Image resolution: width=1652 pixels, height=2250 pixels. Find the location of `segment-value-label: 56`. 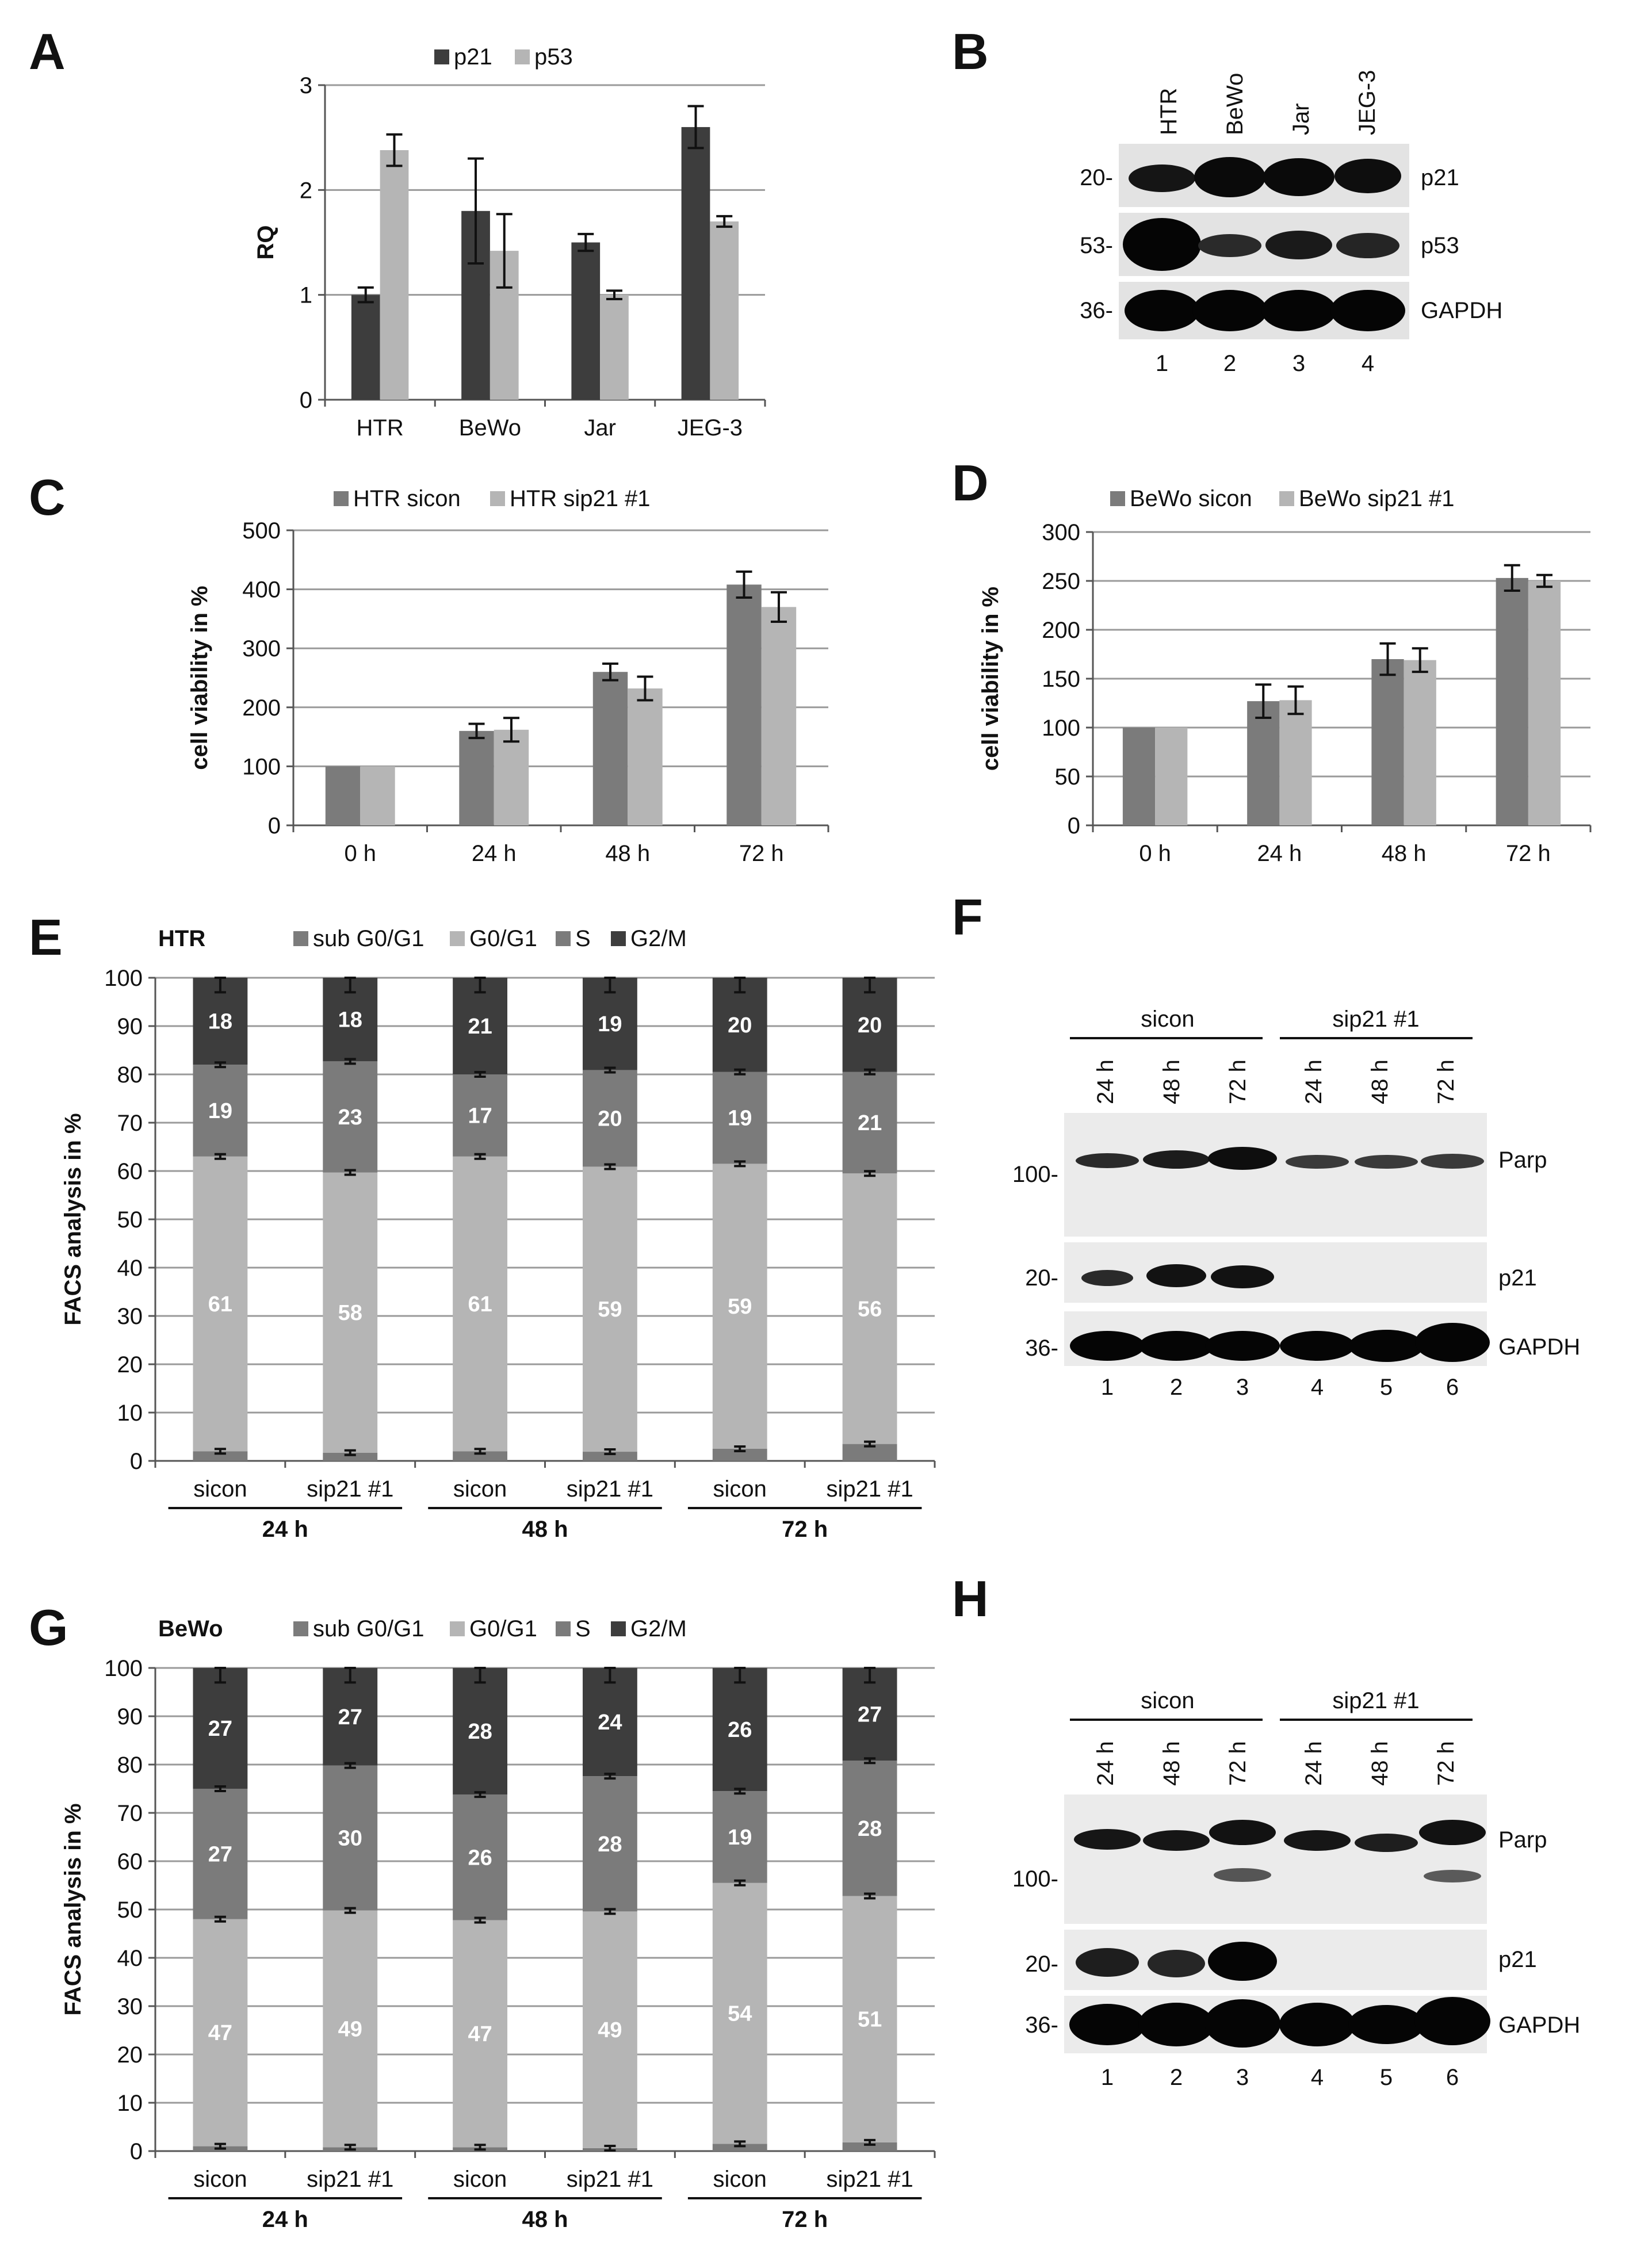

segment-value-label: 56 is located at coordinates (870, 1309).